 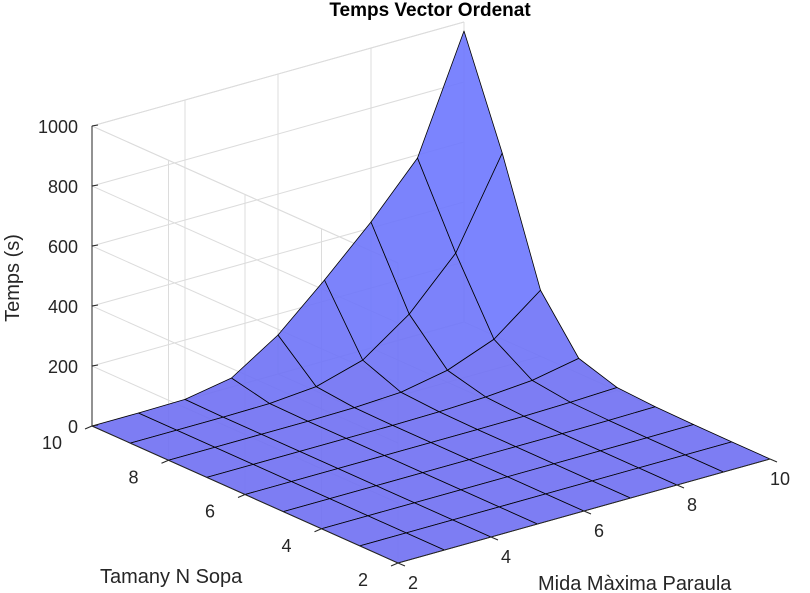 What do you see at coordinates (73, 427) in the screenshot?
I see `z-tick-label: 0` at bounding box center [73, 427].